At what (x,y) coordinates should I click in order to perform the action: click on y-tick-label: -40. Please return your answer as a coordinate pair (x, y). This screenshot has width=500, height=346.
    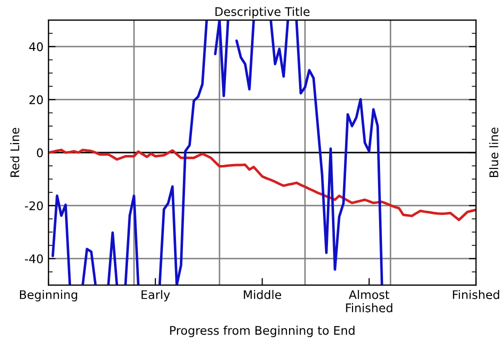
    Looking at the image, I should click on (33, 259).